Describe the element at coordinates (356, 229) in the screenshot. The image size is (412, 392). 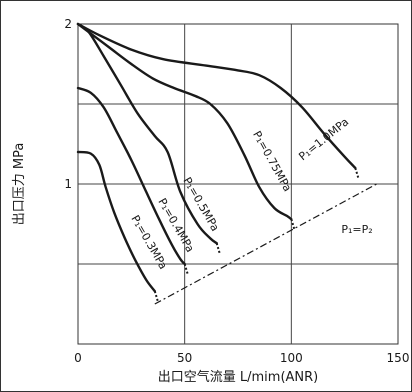
I see `label-p1-eq-p2: P₁=P₂` at that location.